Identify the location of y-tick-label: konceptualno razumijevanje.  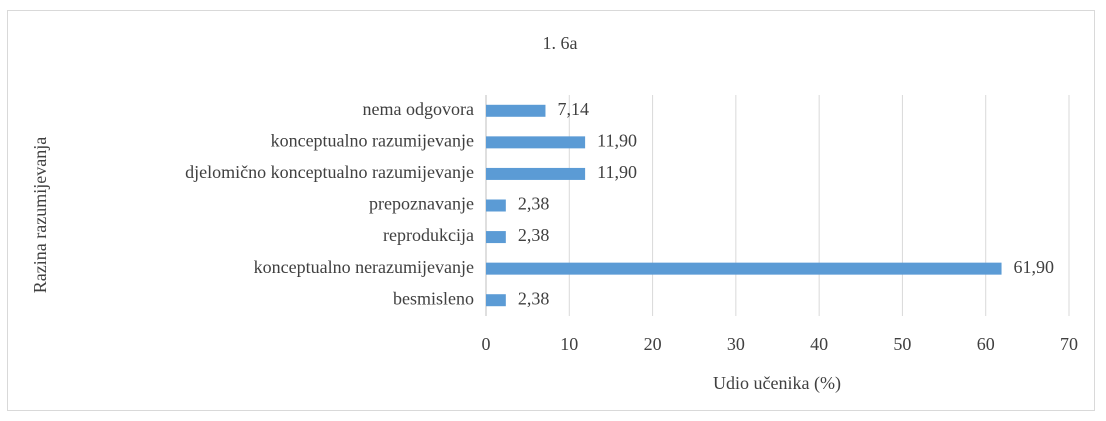
(372, 140).